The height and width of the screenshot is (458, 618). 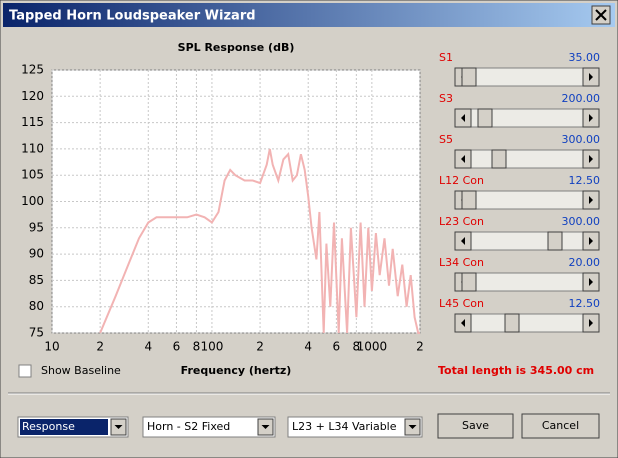 I want to click on y-tick-label: 95, so click(x=36, y=227).